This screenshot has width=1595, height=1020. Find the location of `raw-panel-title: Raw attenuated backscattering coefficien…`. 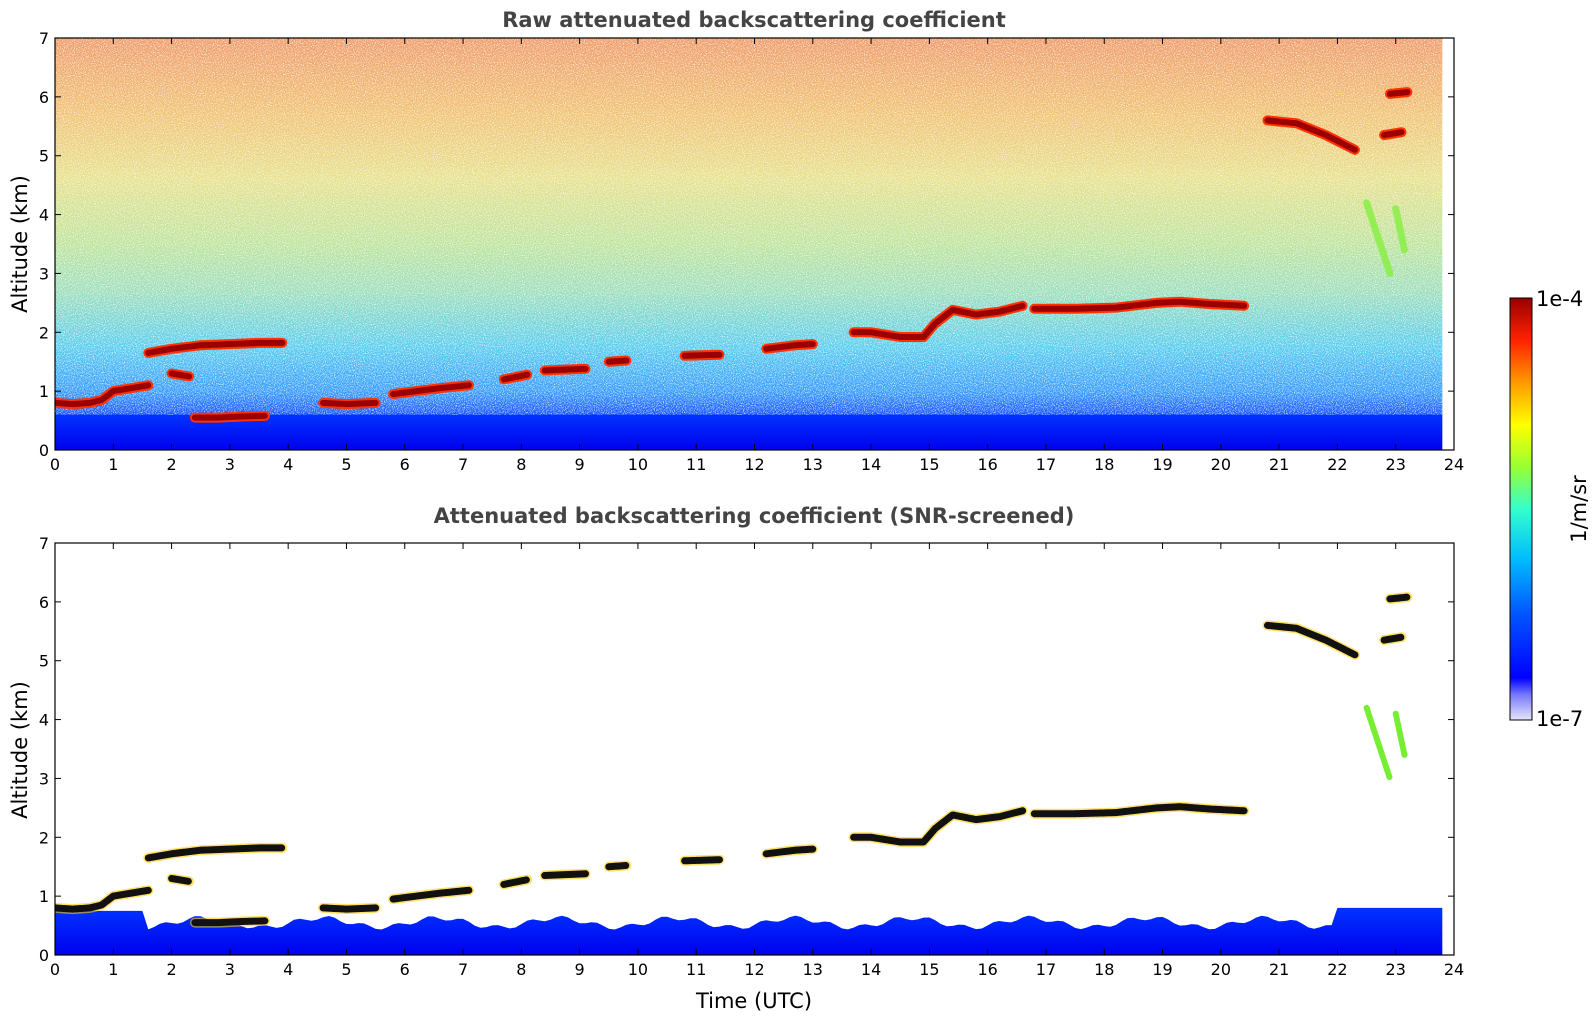

raw-panel-title: Raw attenuated backscattering coefficien… is located at coordinates (754, 20).